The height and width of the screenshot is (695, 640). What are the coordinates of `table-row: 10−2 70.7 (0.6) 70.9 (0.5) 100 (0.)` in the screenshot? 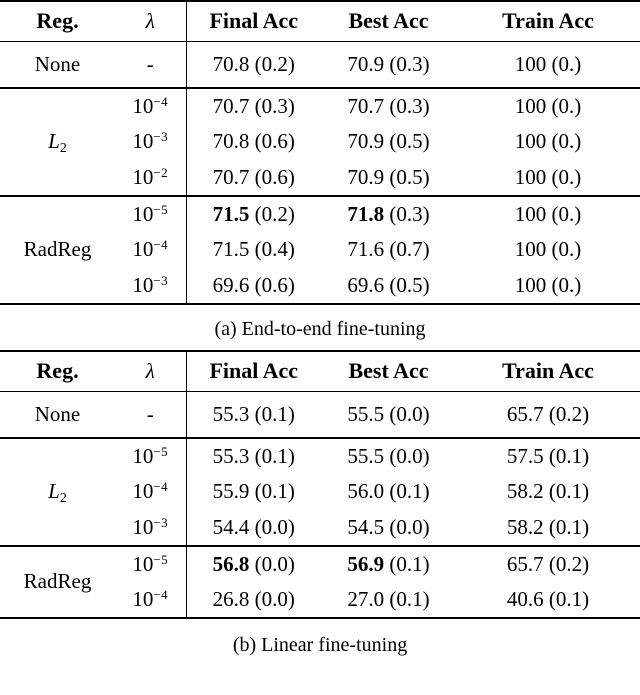 It's located at (320, 178).